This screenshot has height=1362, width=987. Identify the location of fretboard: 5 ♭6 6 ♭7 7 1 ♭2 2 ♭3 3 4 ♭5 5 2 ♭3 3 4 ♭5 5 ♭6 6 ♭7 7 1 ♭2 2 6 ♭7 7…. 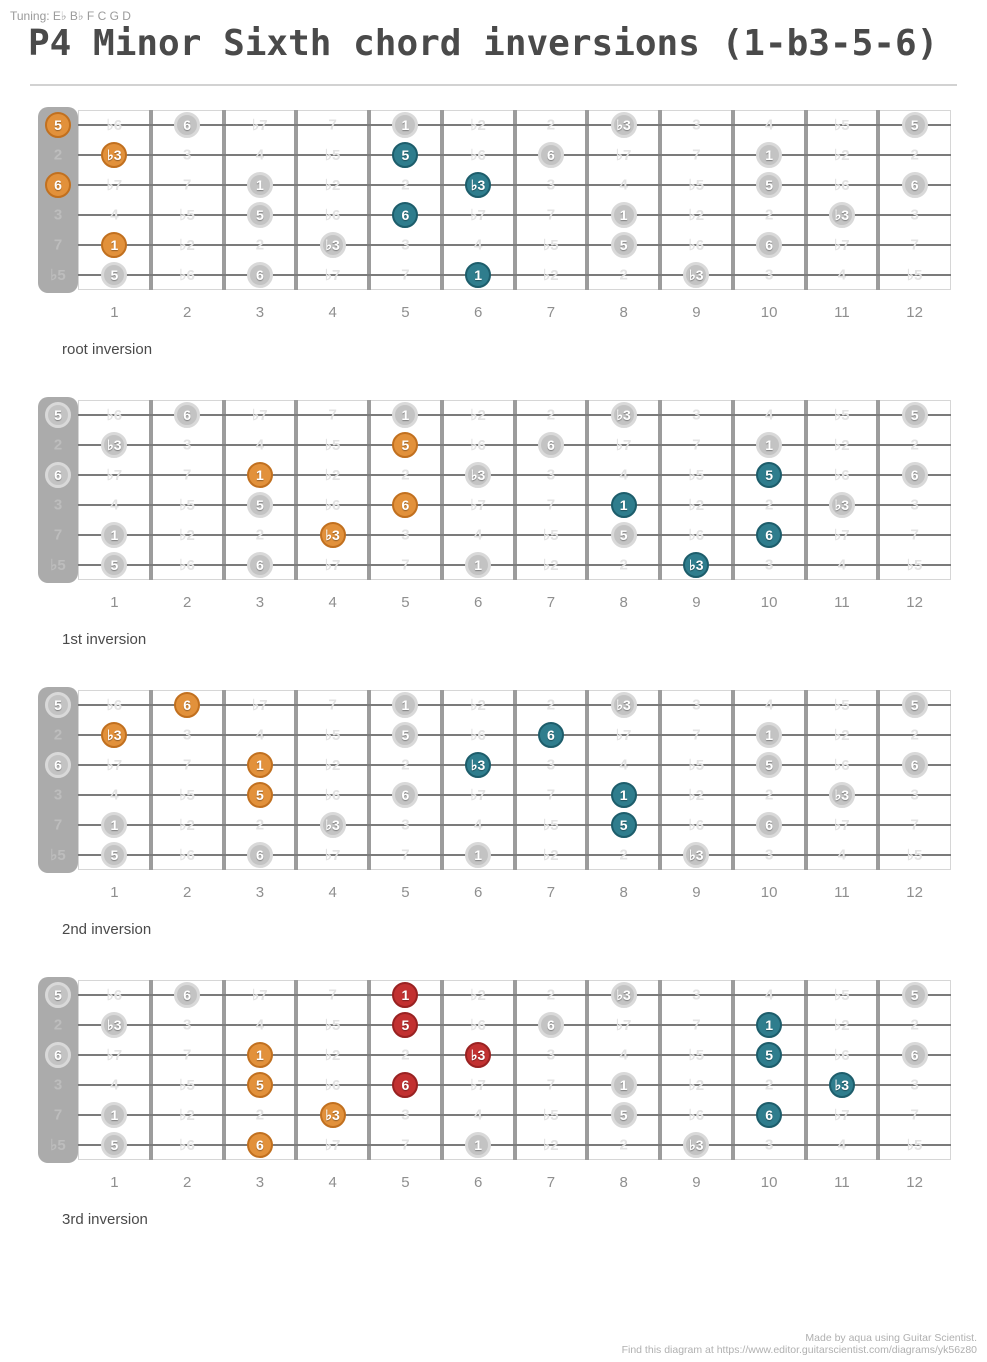
(494, 490).